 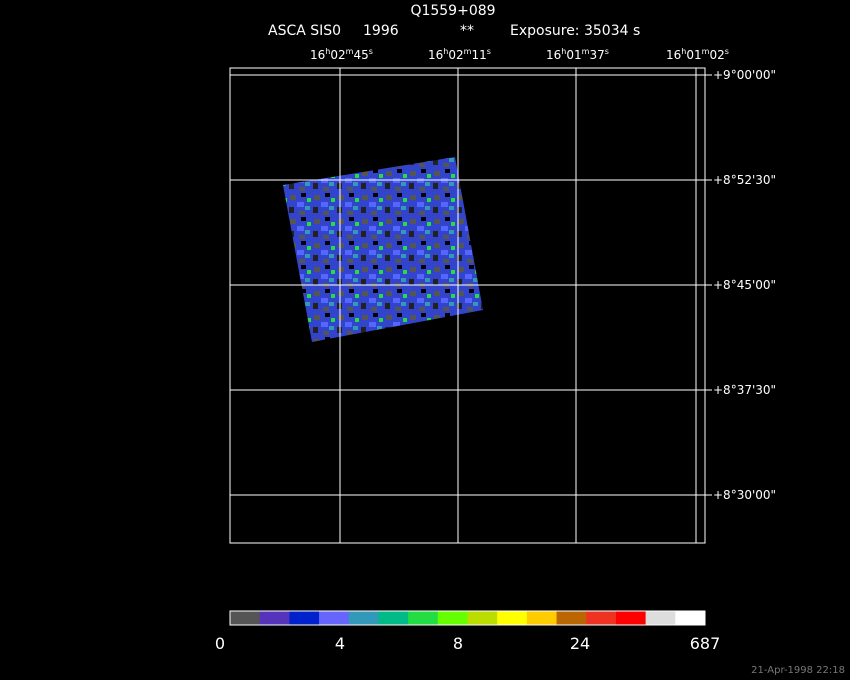 I want to click on colorbar-label: 8, so click(x=458, y=643).